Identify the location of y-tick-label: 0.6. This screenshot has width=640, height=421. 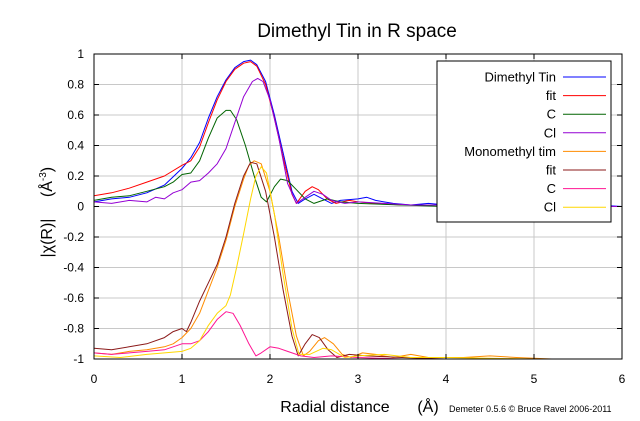
(75, 115).